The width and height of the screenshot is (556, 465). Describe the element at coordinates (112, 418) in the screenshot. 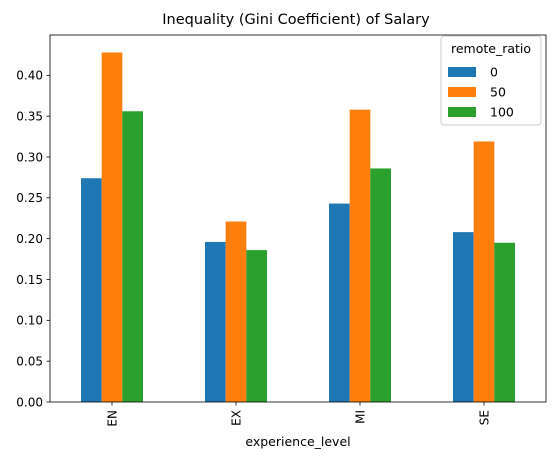

I see `x-tick-label-en: EN` at that location.